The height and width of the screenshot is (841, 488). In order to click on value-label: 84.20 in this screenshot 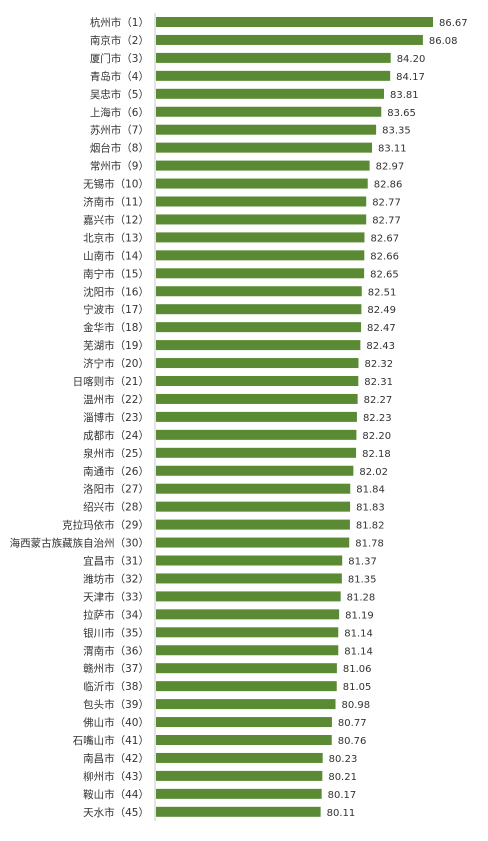, I will do `click(411, 59)`.